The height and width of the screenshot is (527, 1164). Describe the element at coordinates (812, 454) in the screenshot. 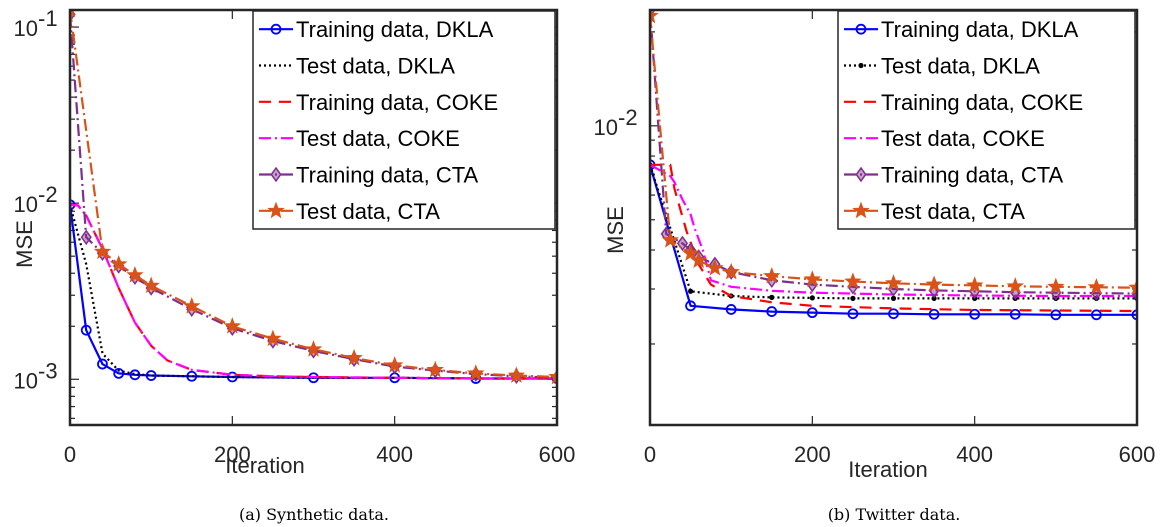

I see `x-tick-label: 200` at that location.